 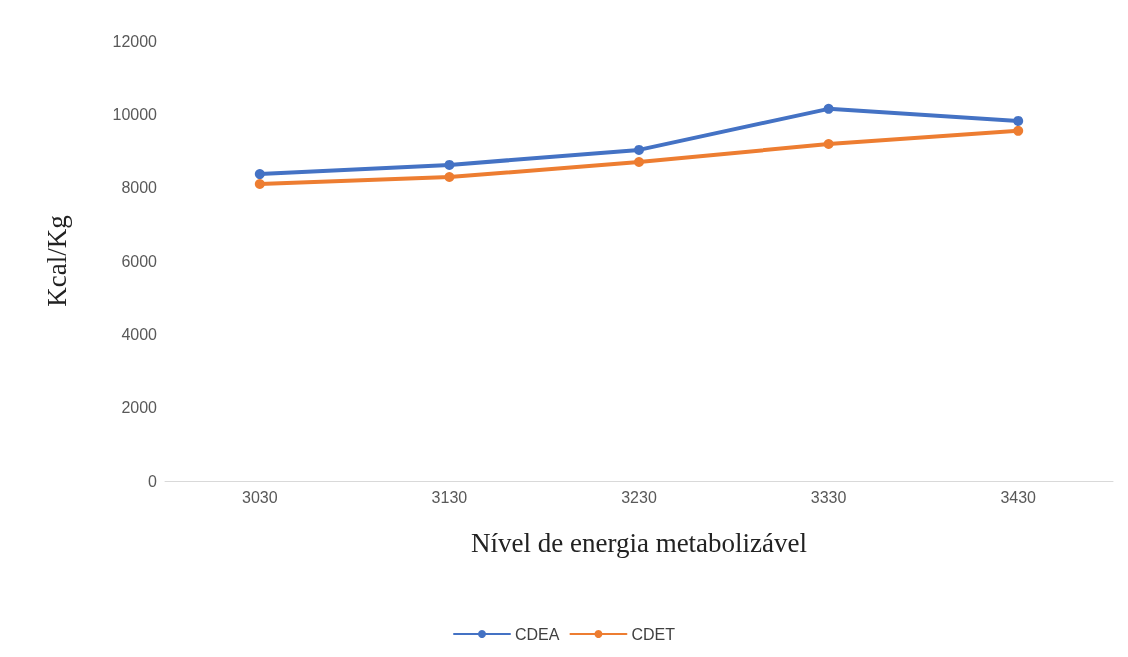 What do you see at coordinates (653, 634) in the screenshot?
I see `legend-label: CDET` at bounding box center [653, 634].